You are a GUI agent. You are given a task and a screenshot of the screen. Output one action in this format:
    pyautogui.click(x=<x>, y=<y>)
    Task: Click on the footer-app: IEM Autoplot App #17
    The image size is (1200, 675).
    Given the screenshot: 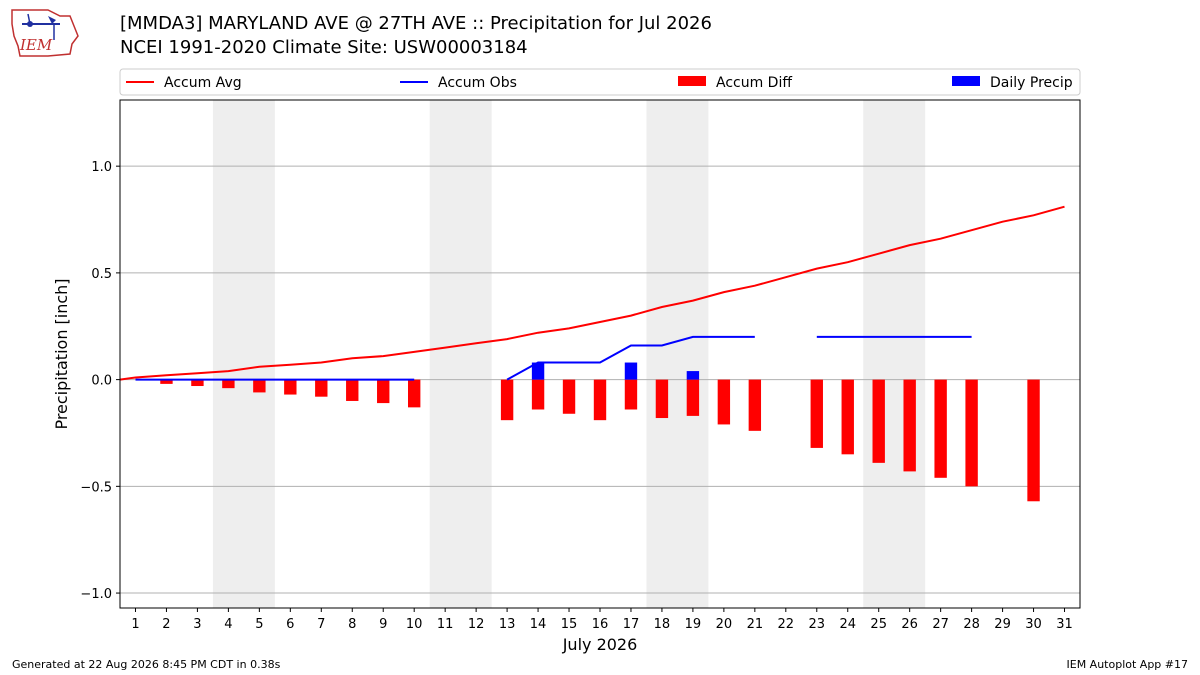 What is the action you would take?
    pyautogui.click(x=1127, y=664)
    